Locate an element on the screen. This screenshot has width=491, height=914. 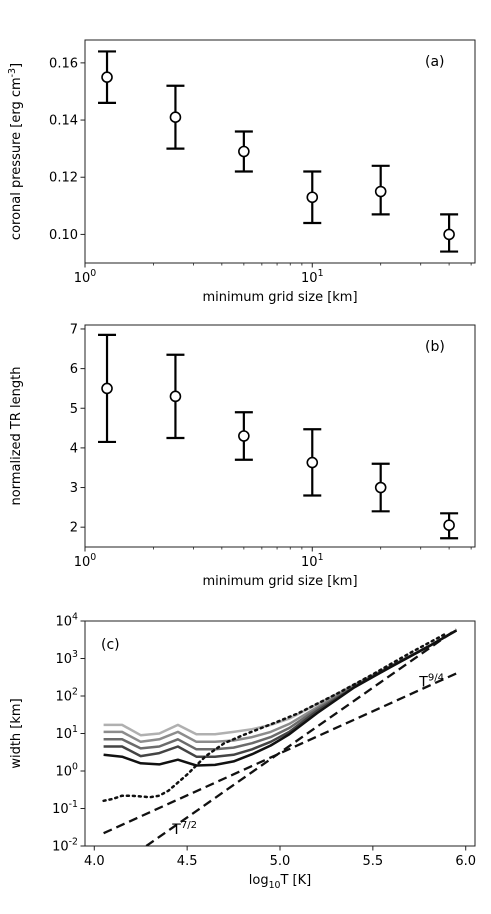
y-tick-label: 10⁻¹ is located at coordinates (65, 808).